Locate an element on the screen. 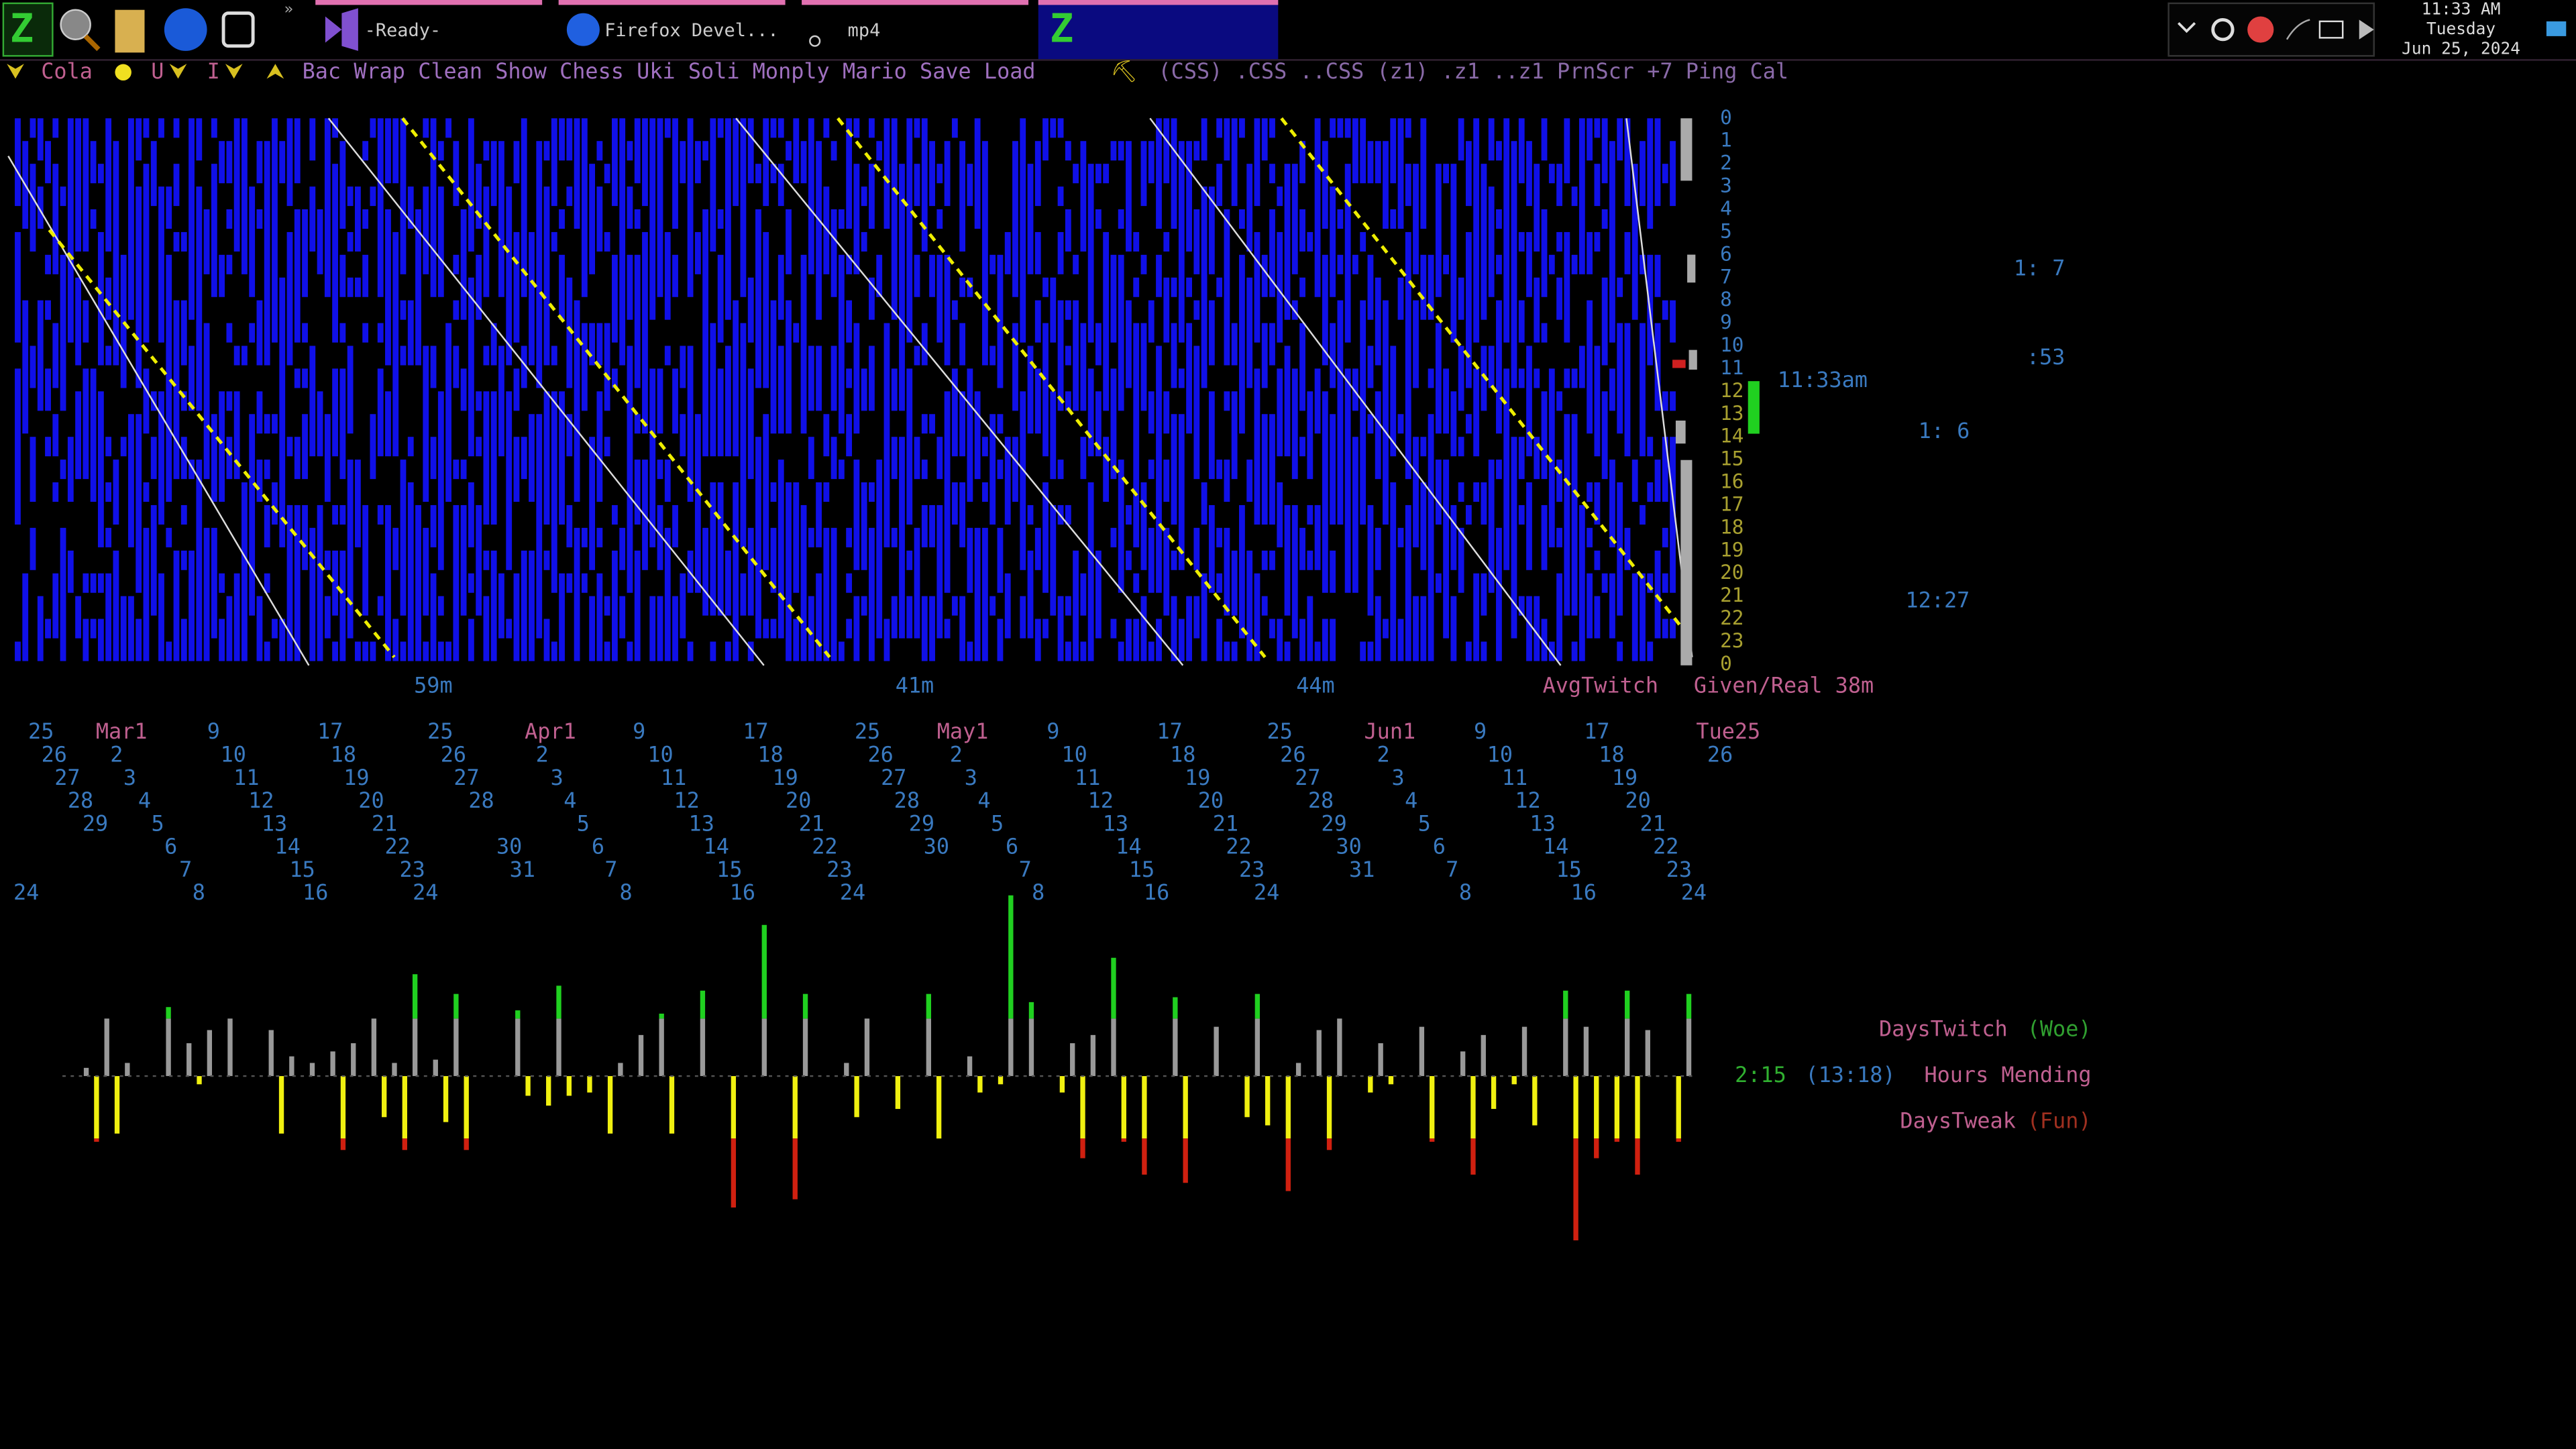 This screenshot has width=2576, height=1449. toolbar-button: ..z1 is located at coordinates (1518, 71).